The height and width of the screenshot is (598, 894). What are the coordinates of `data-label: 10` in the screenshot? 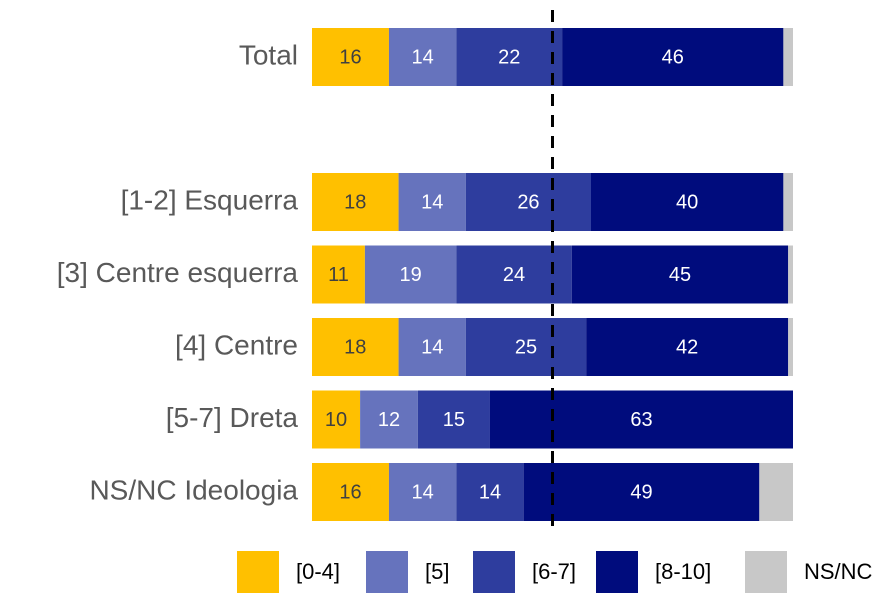 It's located at (336, 420).